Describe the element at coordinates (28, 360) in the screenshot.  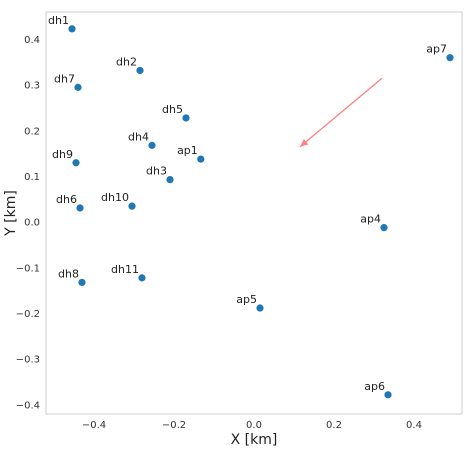
I see `y-tick-label: −0.3` at that location.